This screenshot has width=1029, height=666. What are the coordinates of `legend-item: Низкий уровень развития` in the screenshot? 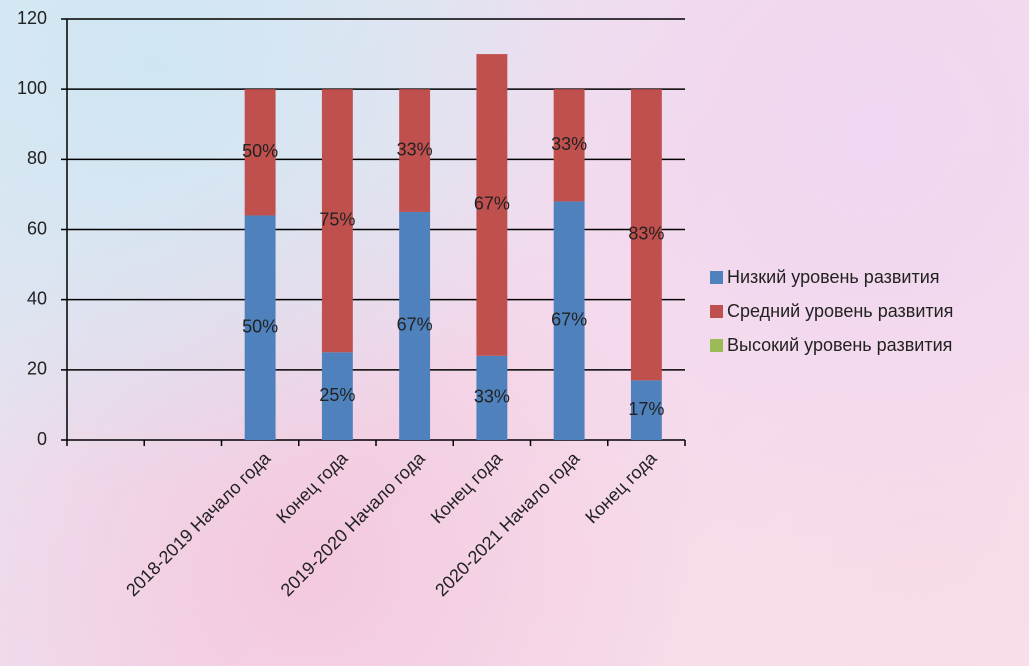 It's located at (860, 277).